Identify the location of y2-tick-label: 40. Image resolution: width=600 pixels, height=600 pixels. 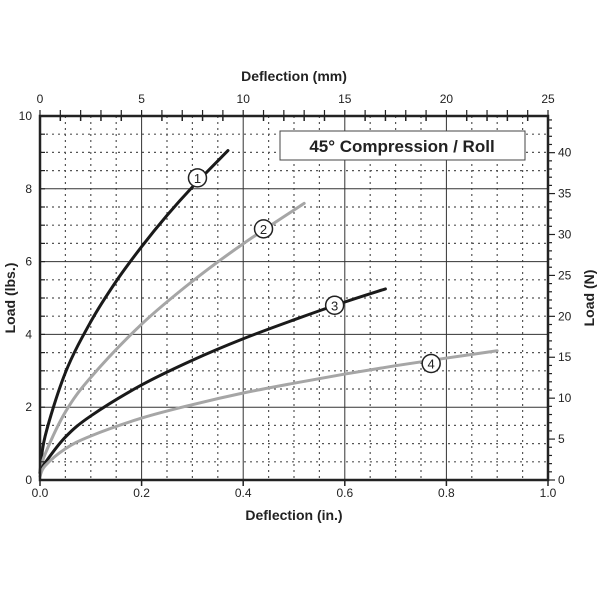
(565, 153).